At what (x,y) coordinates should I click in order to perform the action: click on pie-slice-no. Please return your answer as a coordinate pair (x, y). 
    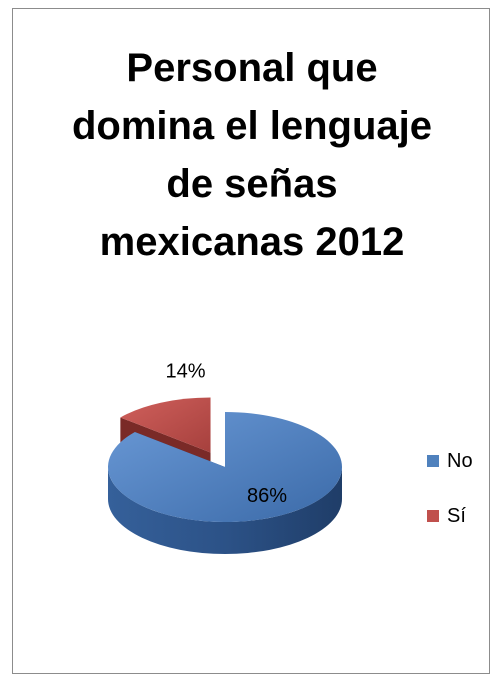
    Looking at the image, I should click on (225, 483).